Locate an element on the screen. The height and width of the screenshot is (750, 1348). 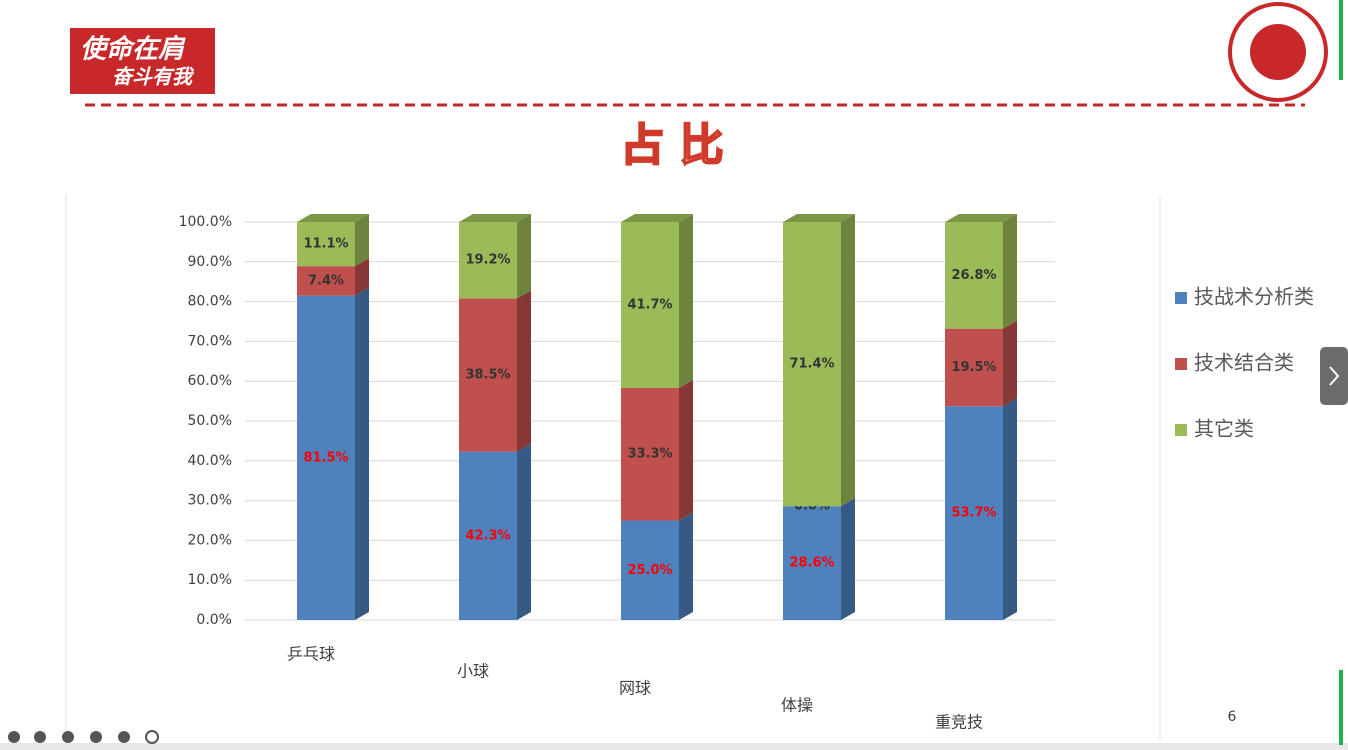
x-tick-label: 乒乓球 is located at coordinates (311, 654).